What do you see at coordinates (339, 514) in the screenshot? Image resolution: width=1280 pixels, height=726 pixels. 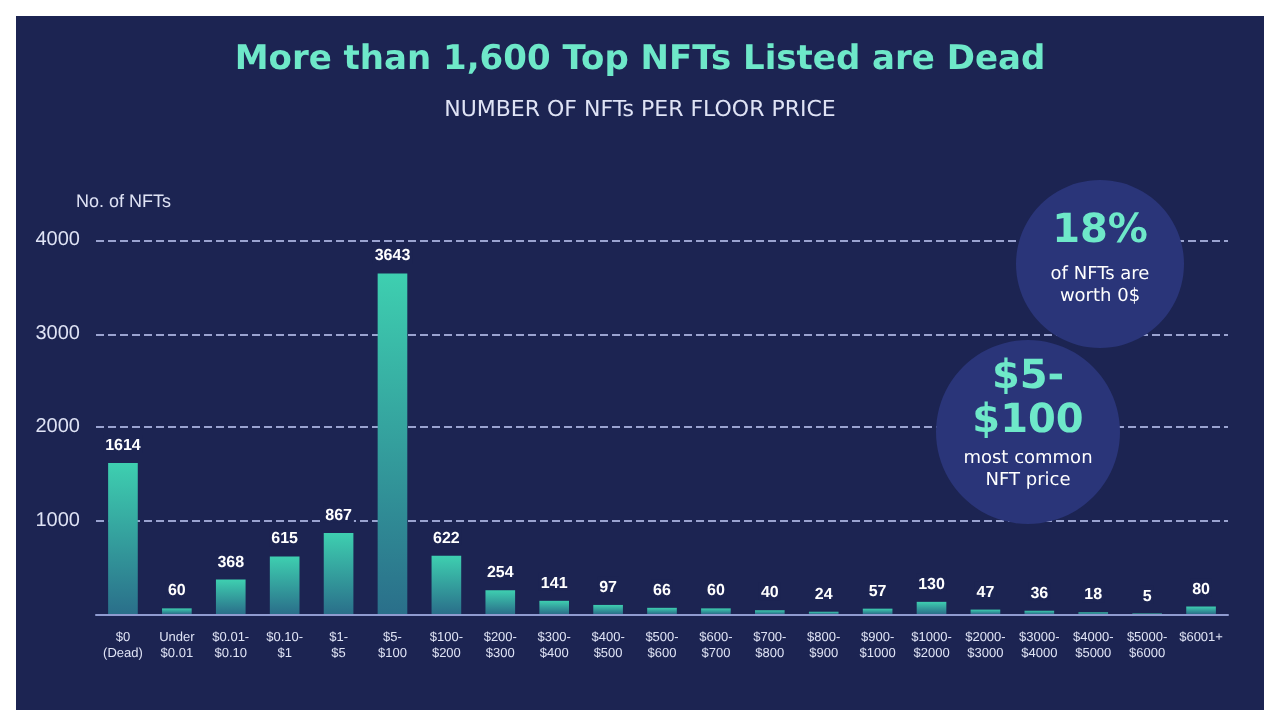 I see `data-label: 867` at bounding box center [339, 514].